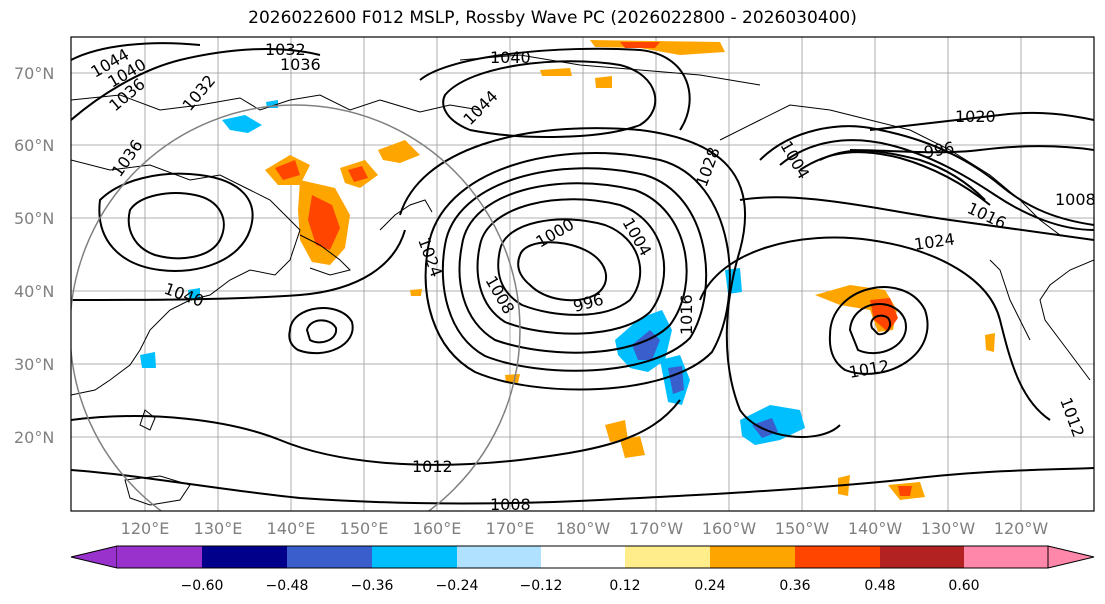 The height and width of the screenshot is (604, 1105). Describe the element at coordinates (510, 528) in the screenshot. I see `lon-tick-label: 170°E` at that location.